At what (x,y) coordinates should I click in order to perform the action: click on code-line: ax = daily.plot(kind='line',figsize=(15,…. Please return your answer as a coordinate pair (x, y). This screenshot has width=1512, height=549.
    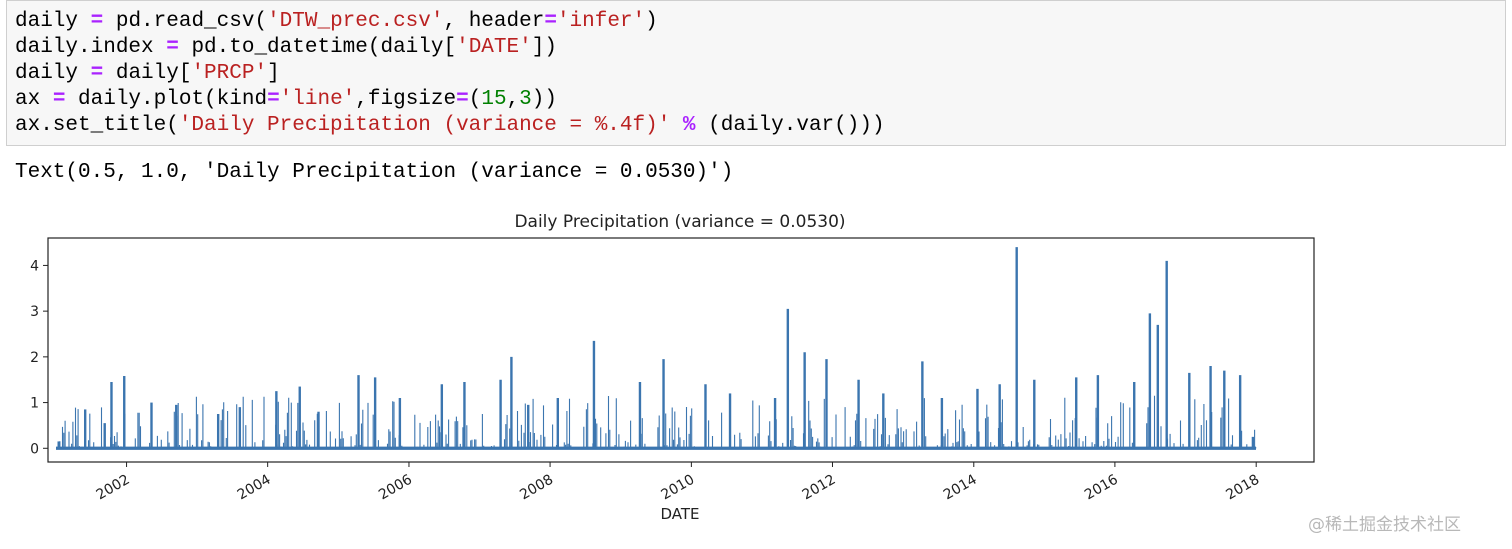
    Looking at the image, I should click on (286, 99).